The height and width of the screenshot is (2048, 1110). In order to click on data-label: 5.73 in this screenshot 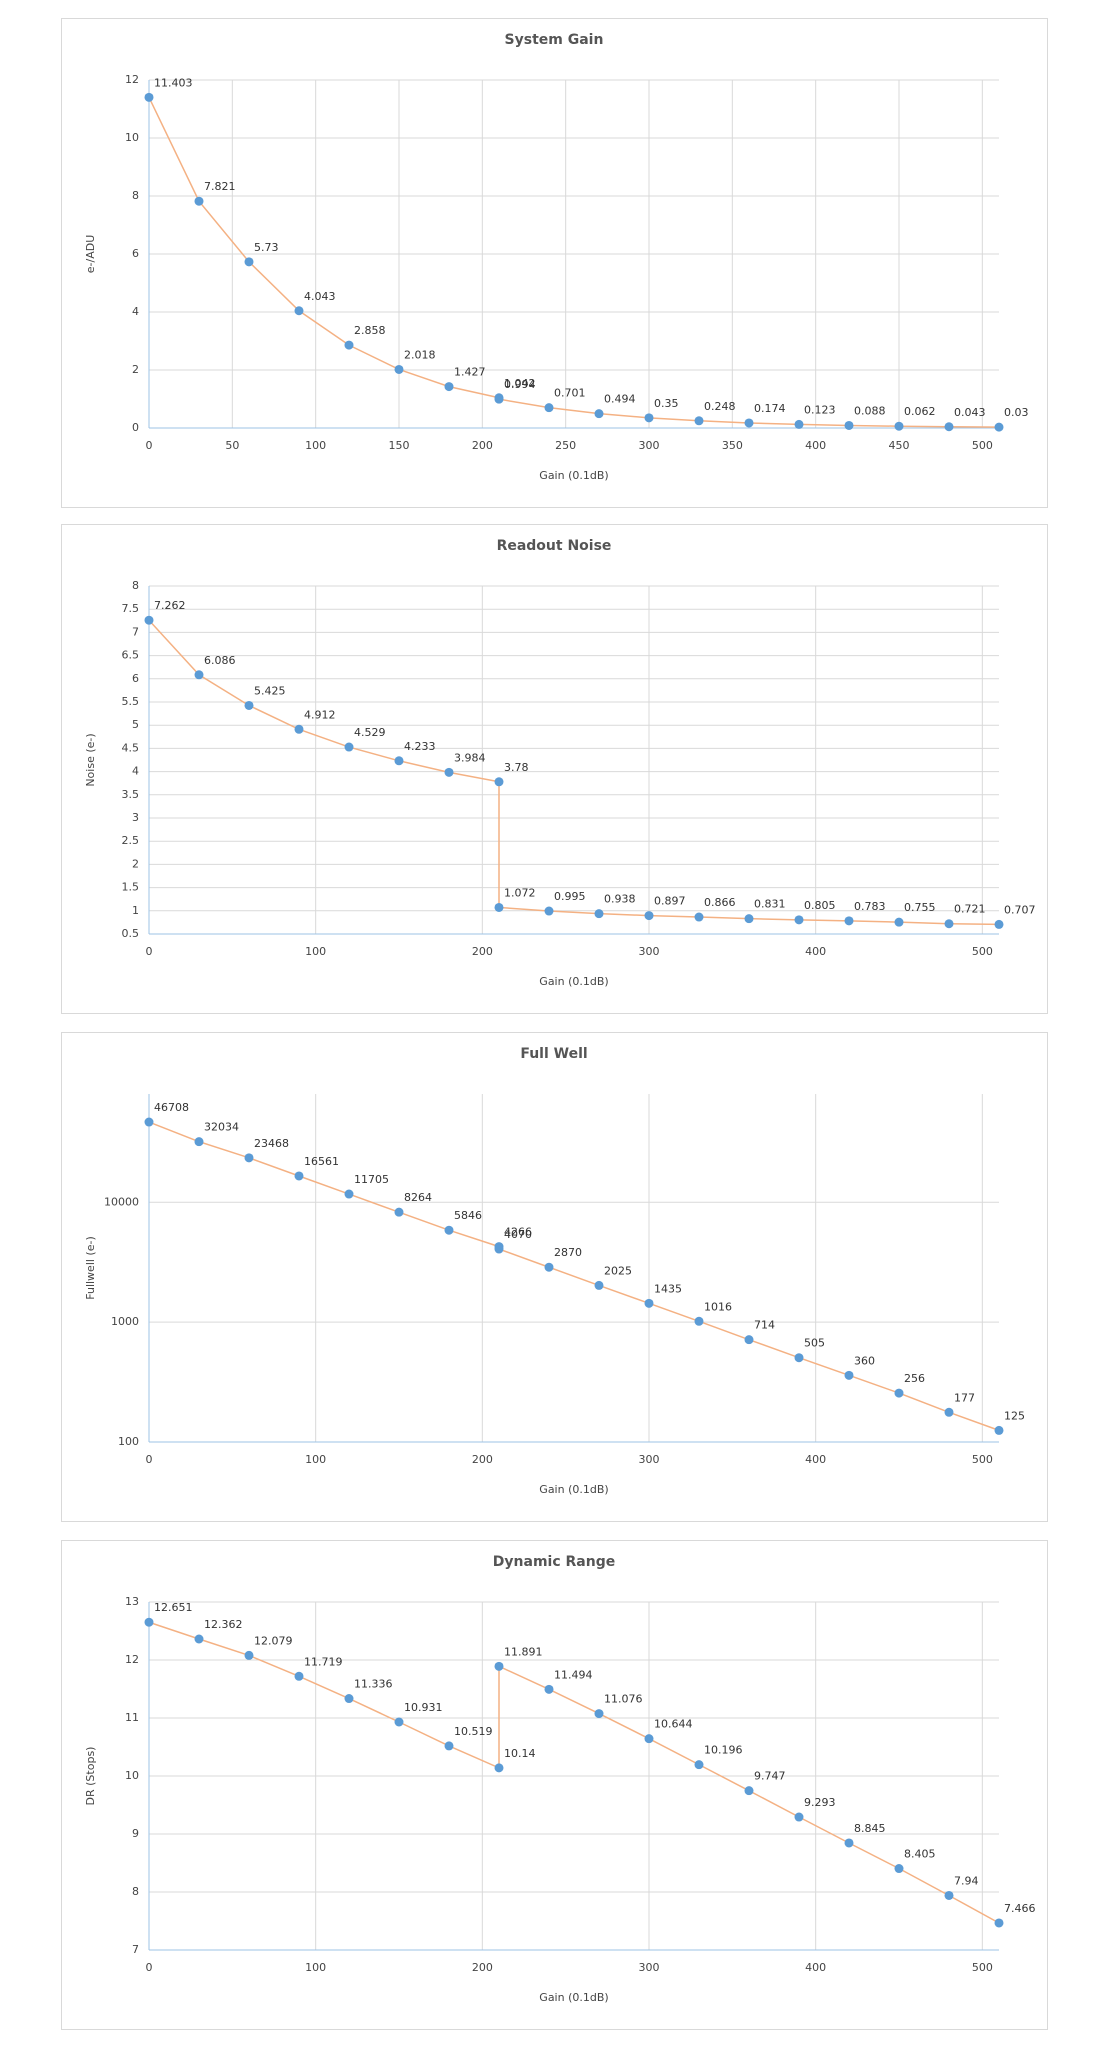, I will do `click(266, 247)`.